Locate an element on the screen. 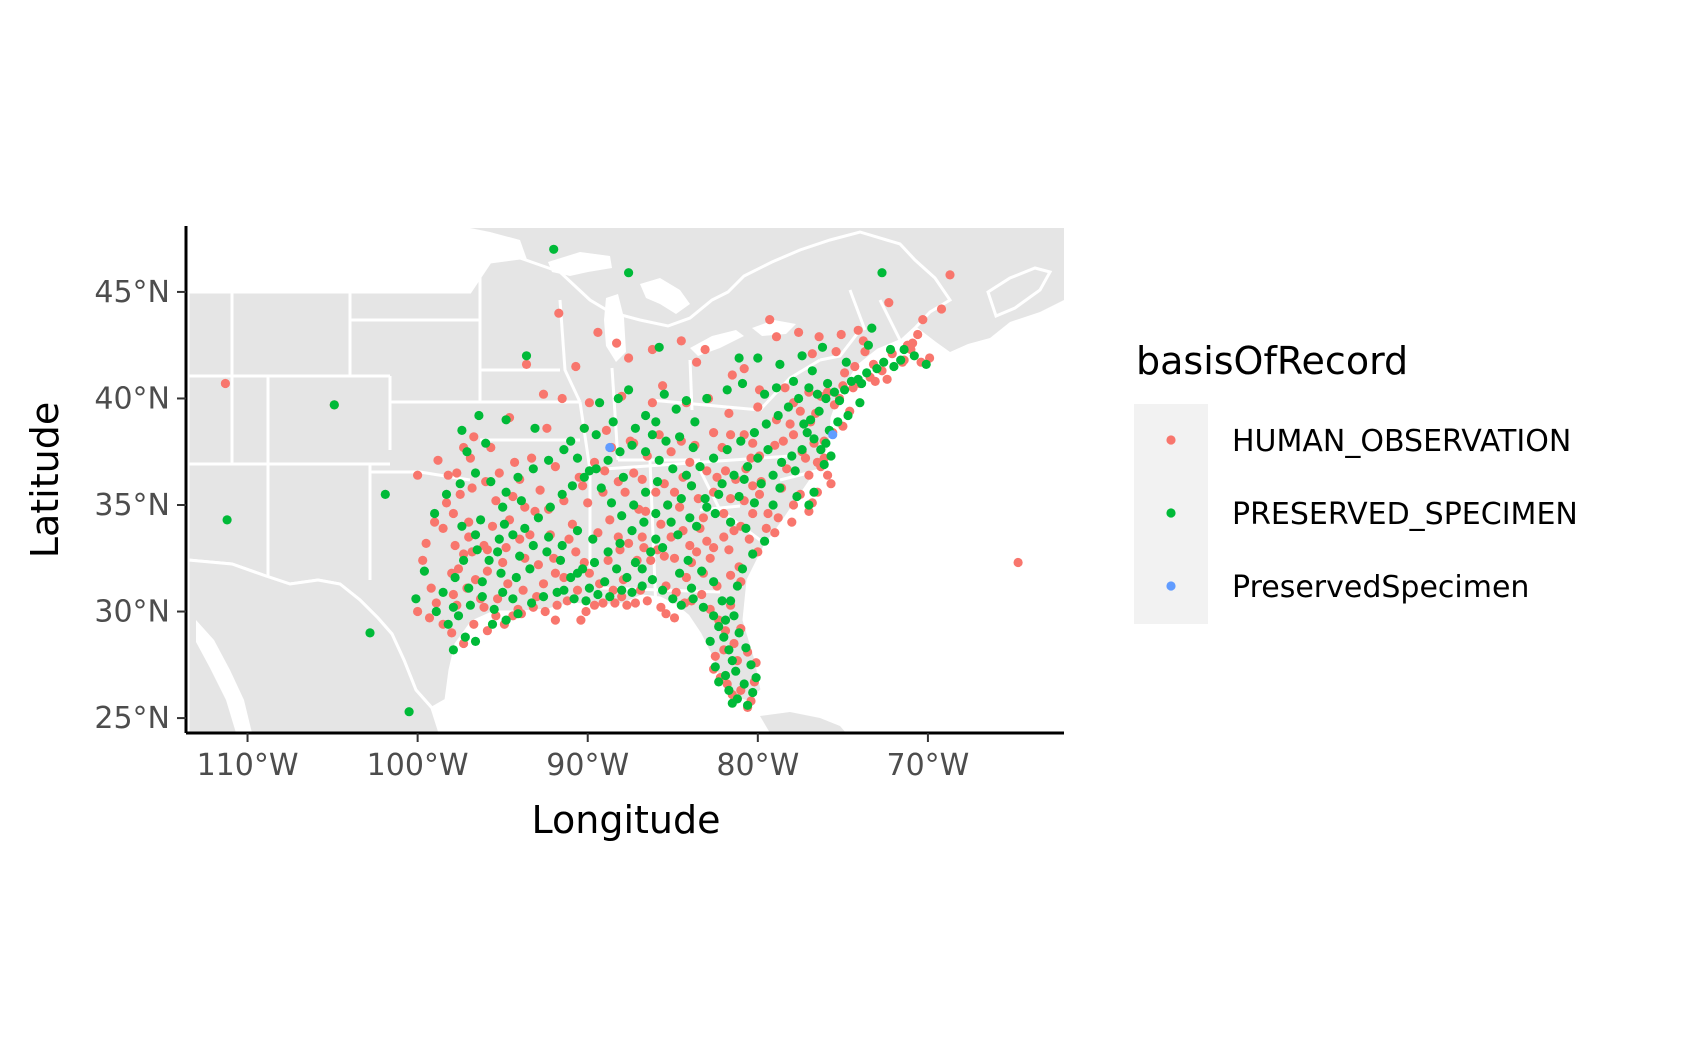 The image size is (1681, 1056). y-tick-label: 25°N is located at coordinates (132, 718).